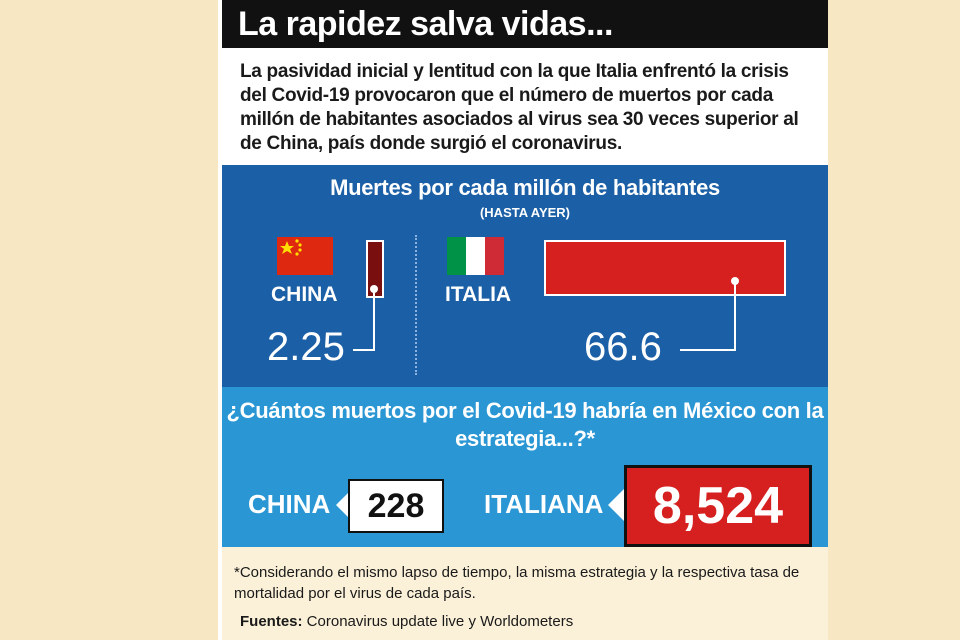  I want to click on china-connector-vertical, so click(374, 320).